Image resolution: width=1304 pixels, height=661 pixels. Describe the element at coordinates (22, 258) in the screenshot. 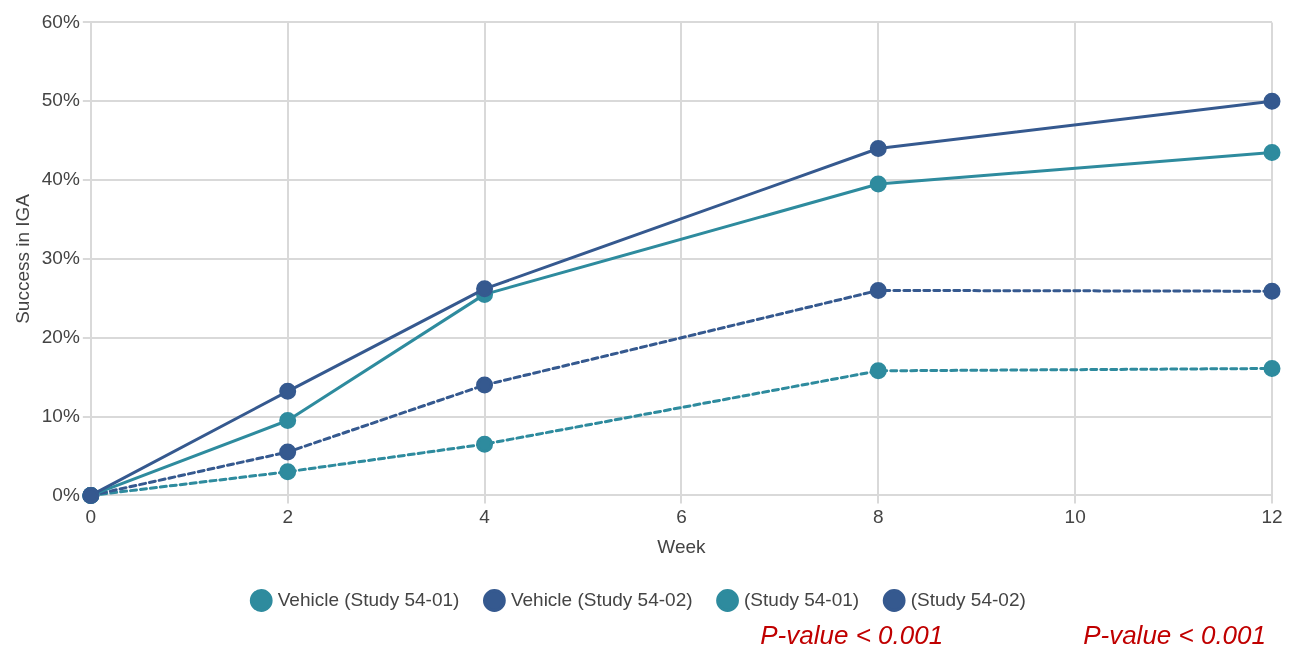

I see `y-axis-title: Success in IGA` at that location.